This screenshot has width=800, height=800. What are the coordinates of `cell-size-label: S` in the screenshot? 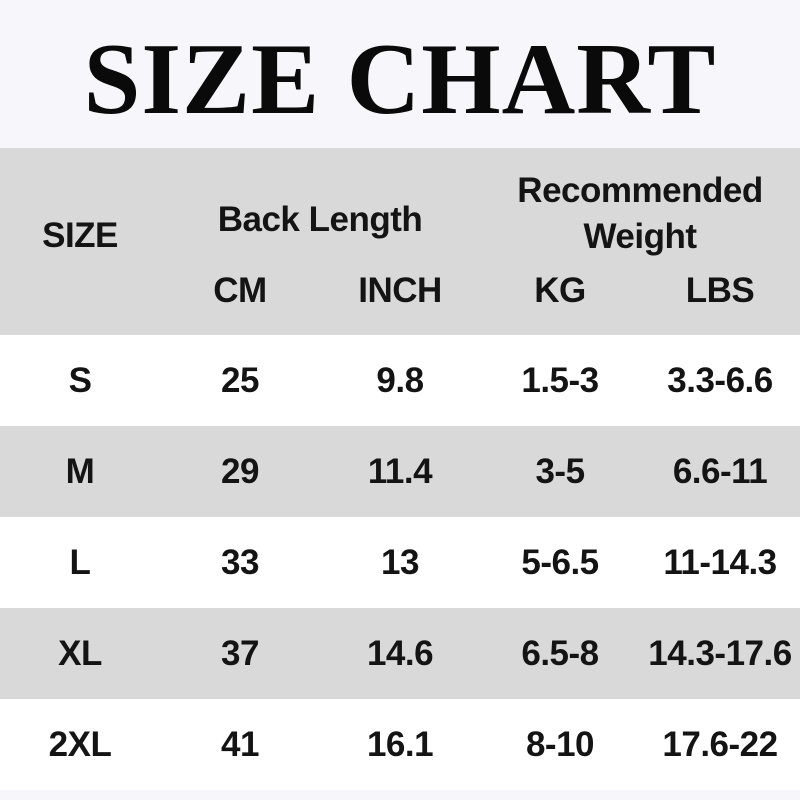 It's located at (80, 380).